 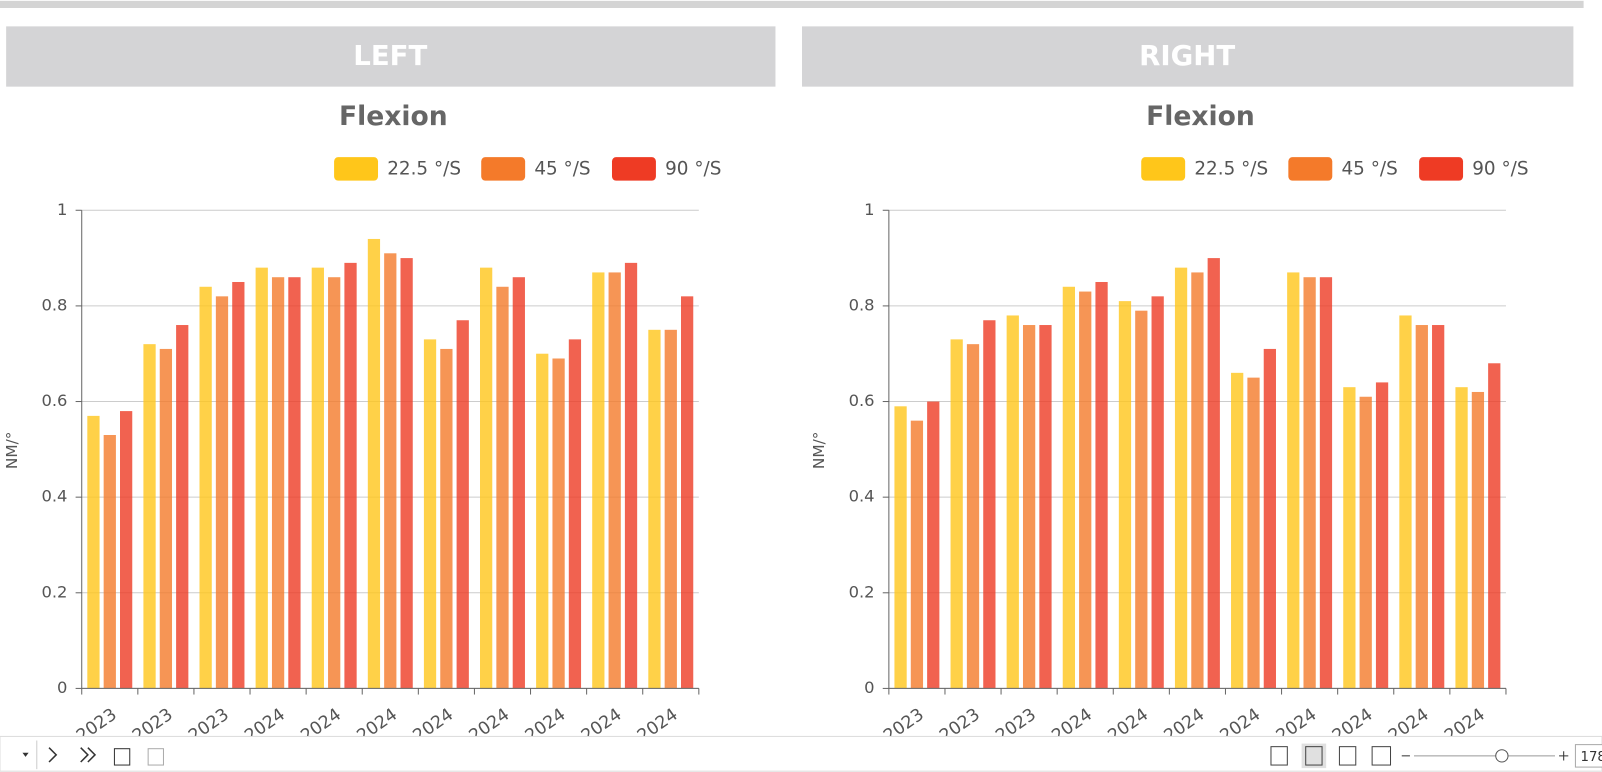 What do you see at coordinates (1591, 757) in the screenshot?
I see `zoom-value: 178` at bounding box center [1591, 757].